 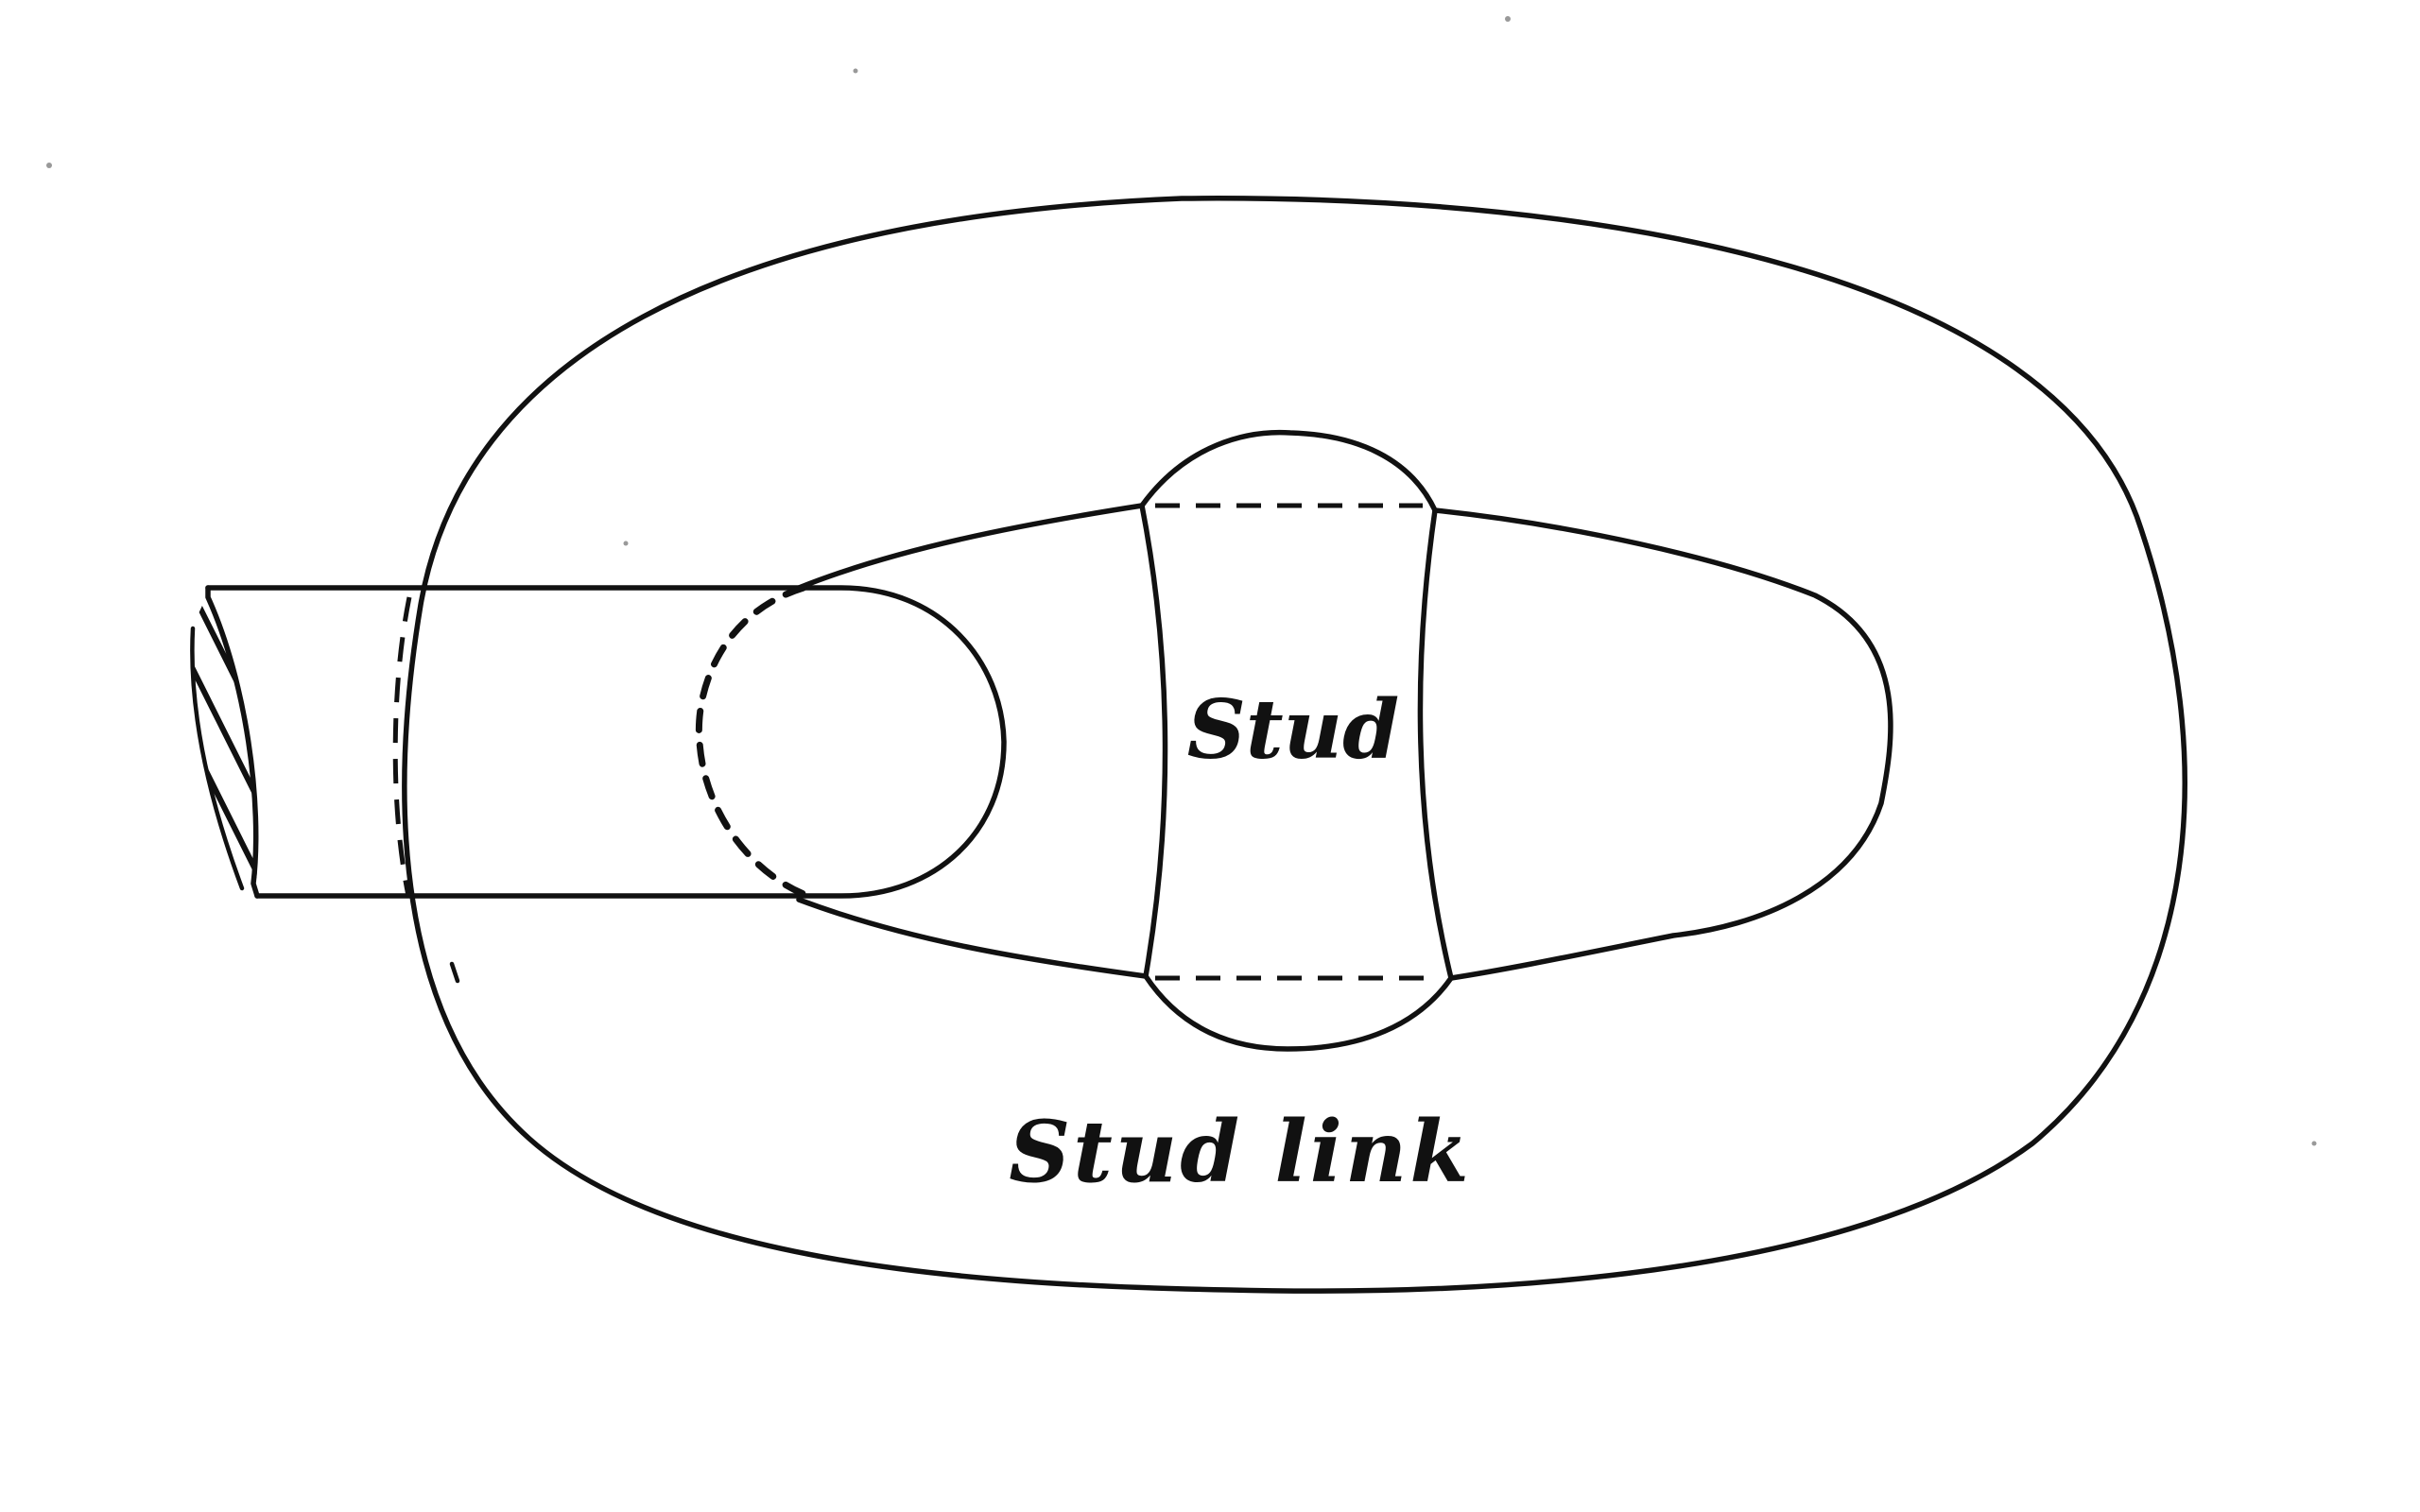 I want to click on outer-link-hidden-arc, so click(x=402, y=746).